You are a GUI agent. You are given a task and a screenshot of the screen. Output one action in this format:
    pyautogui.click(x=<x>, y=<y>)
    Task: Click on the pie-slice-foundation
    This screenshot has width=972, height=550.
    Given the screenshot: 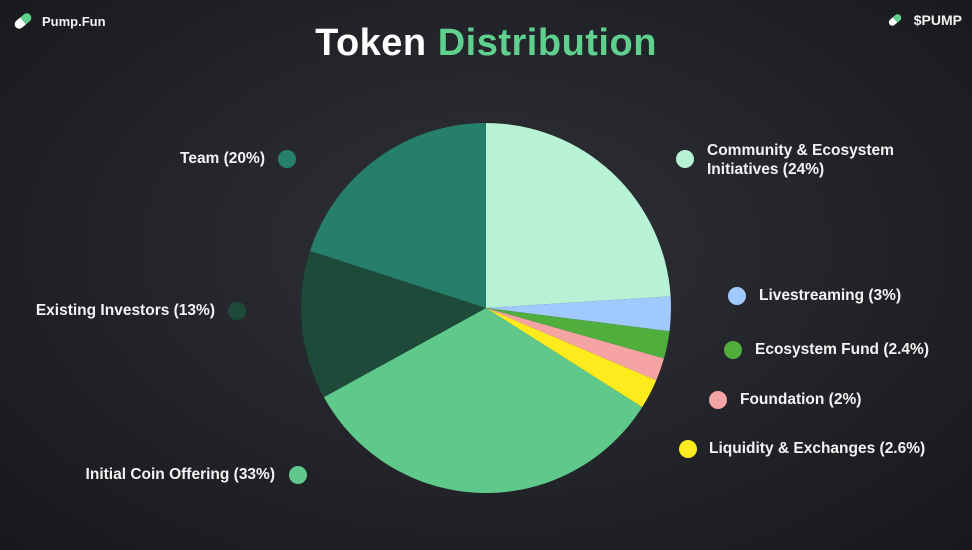 What is the action you would take?
    pyautogui.click(x=575, y=344)
    